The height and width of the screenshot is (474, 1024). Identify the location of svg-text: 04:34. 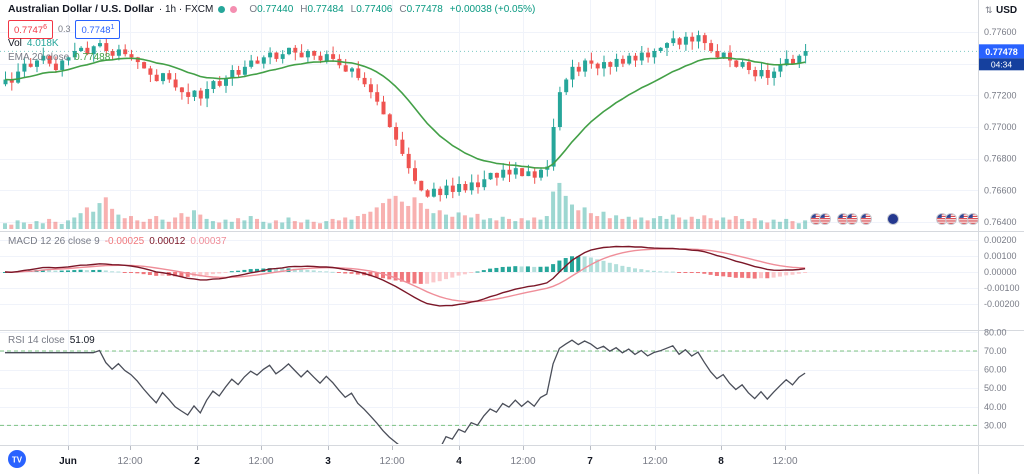
(1002, 64).